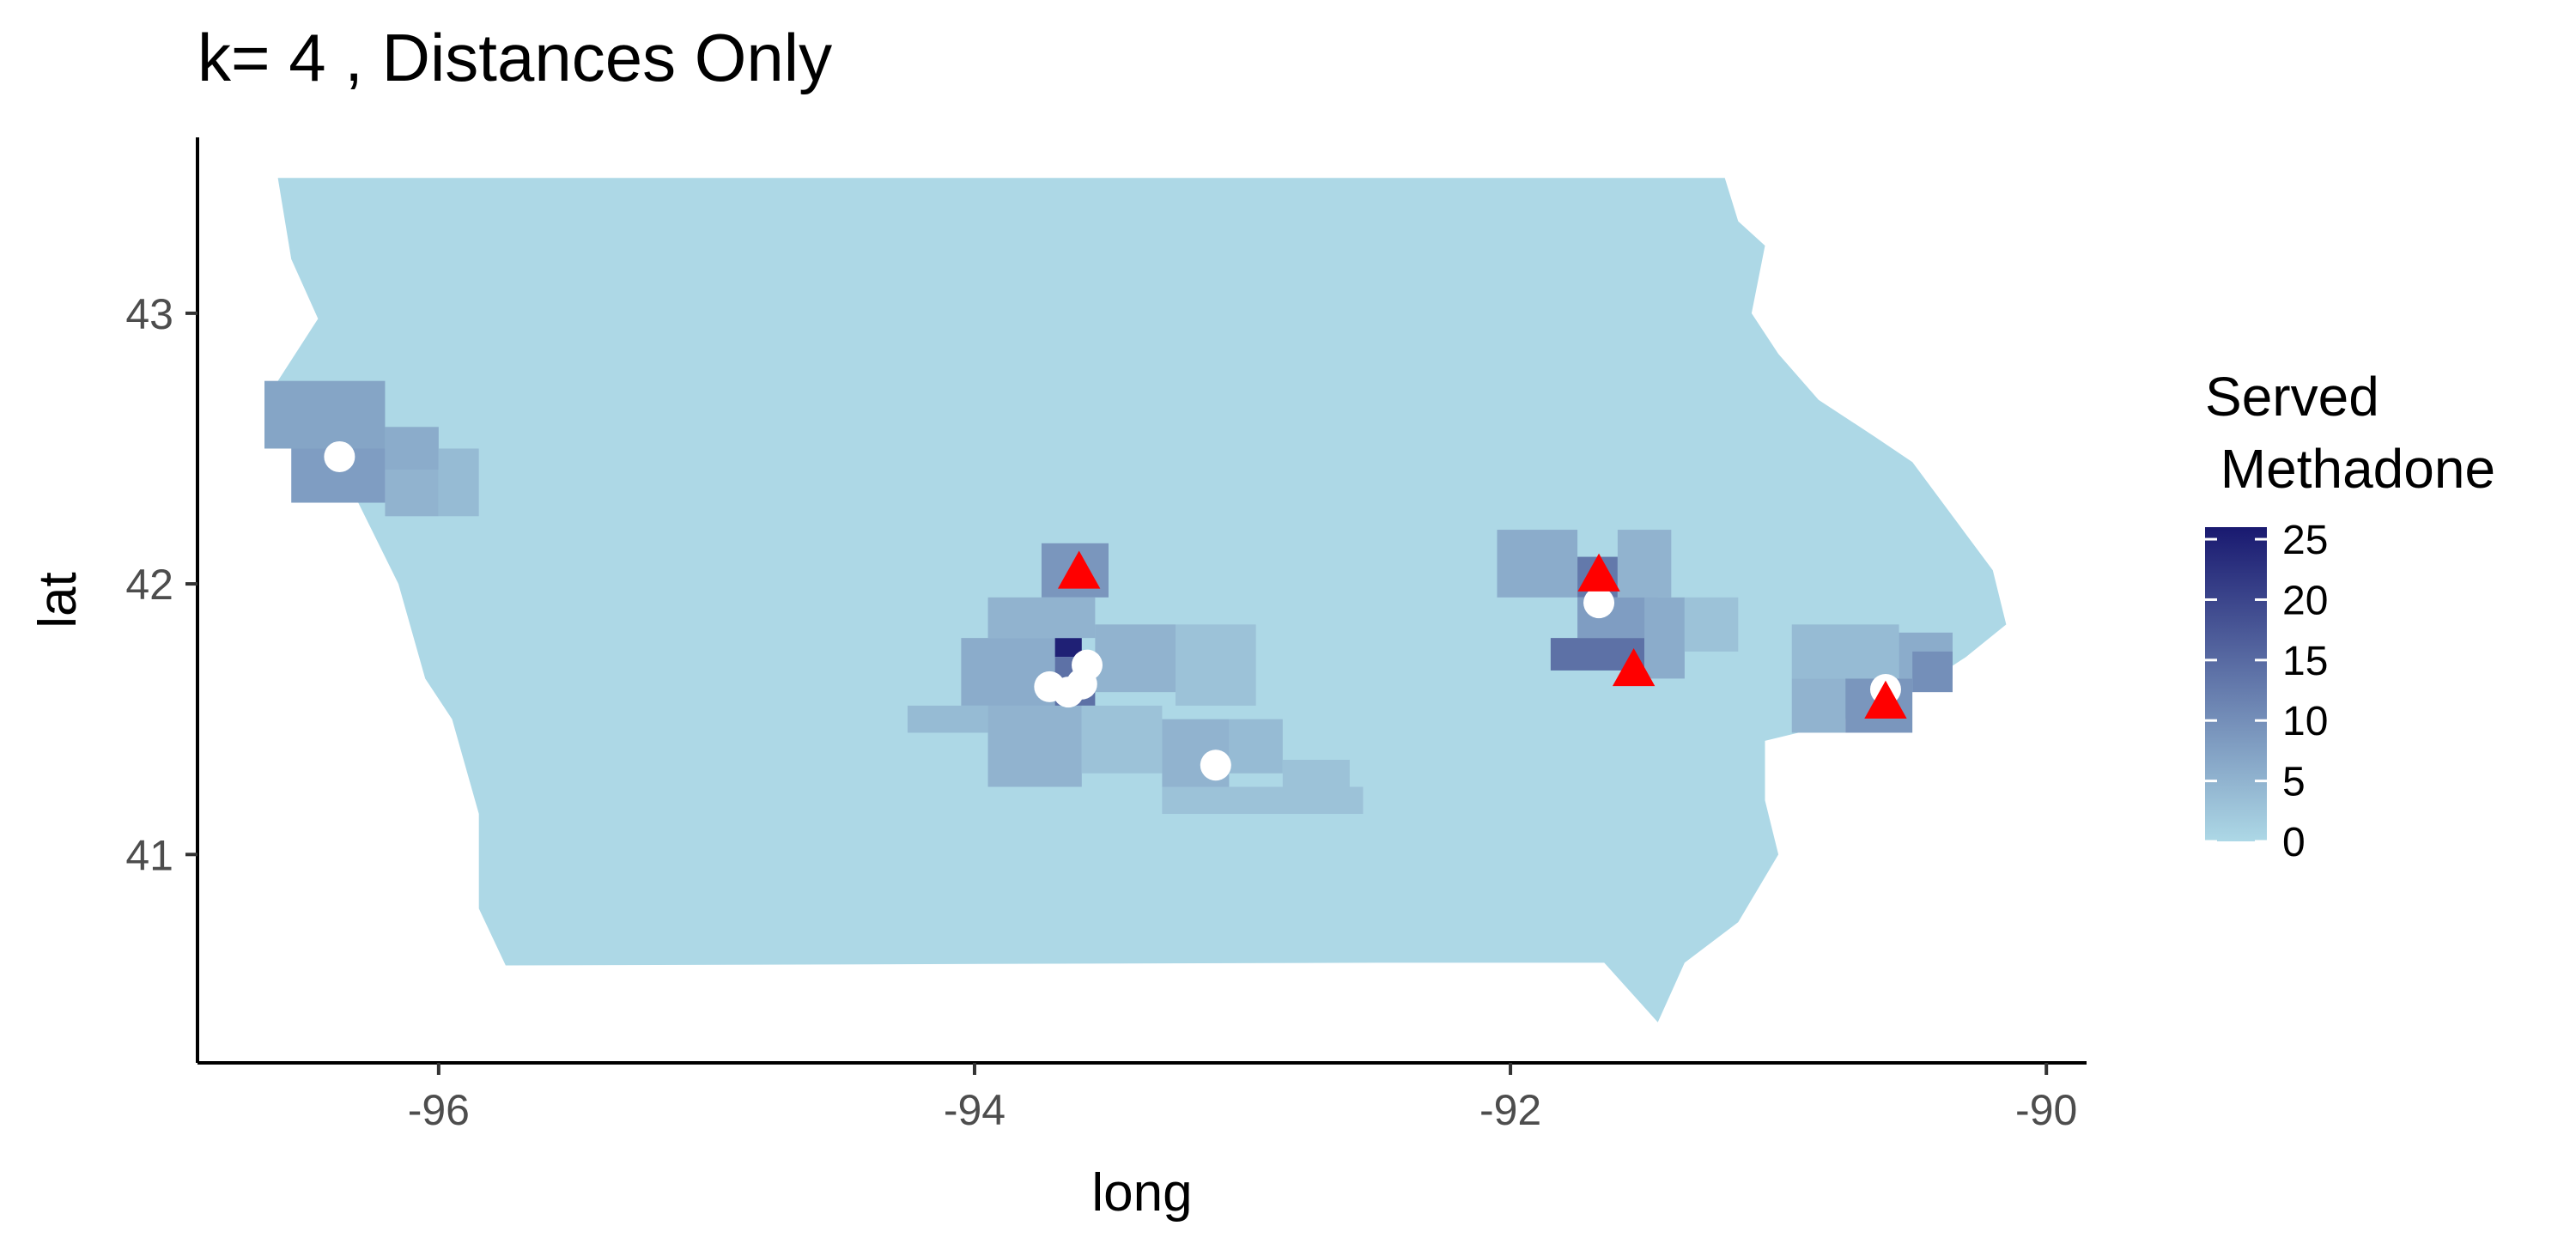 The width and height of the screenshot is (2576, 1238). What do you see at coordinates (2294, 842) in the screenshot?
I see `legend-tick-label: 0` at bounding box center [2294, 842].